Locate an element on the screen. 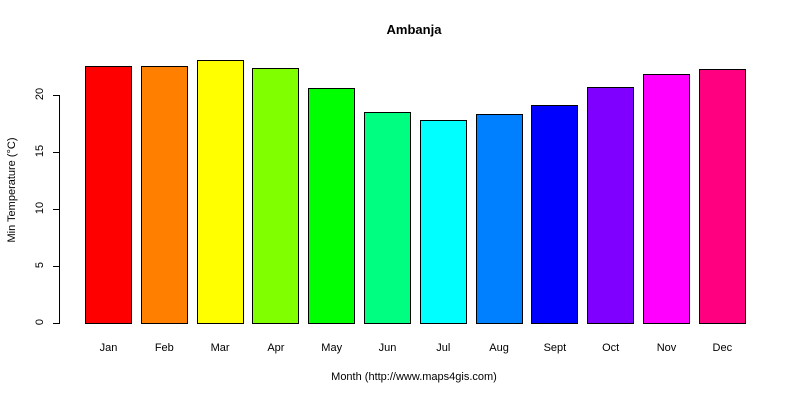 The width and height of the screenshot is (800, 400). chart-title: Ambanja is located at coordinates (414, 29).